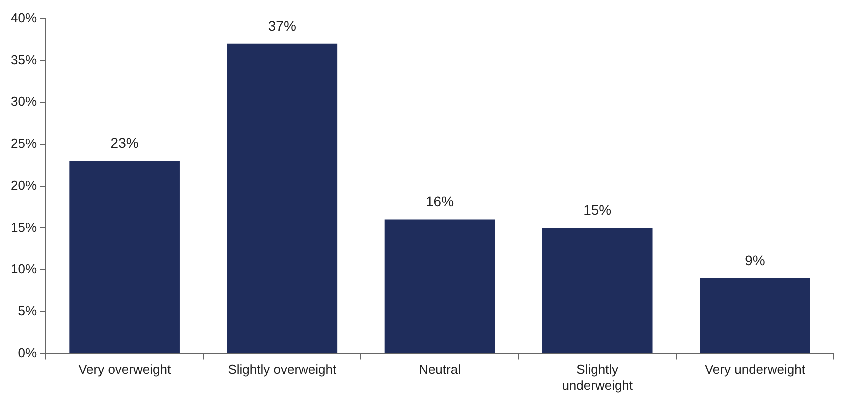 The height and width of the screenshot is (405, 846). What do you see at coordinates (24, 227) in the screenshot?
I see `y-tick-label: 15%` at bounding box center [24, 227].